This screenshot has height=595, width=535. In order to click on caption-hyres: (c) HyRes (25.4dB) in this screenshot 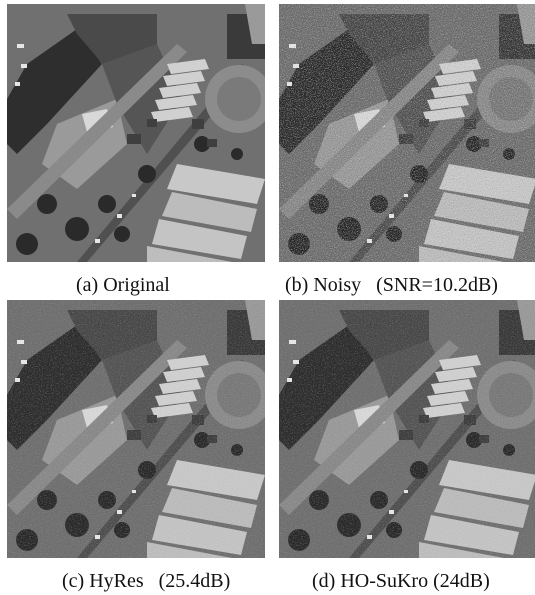, I will do `click(146, 581)`.